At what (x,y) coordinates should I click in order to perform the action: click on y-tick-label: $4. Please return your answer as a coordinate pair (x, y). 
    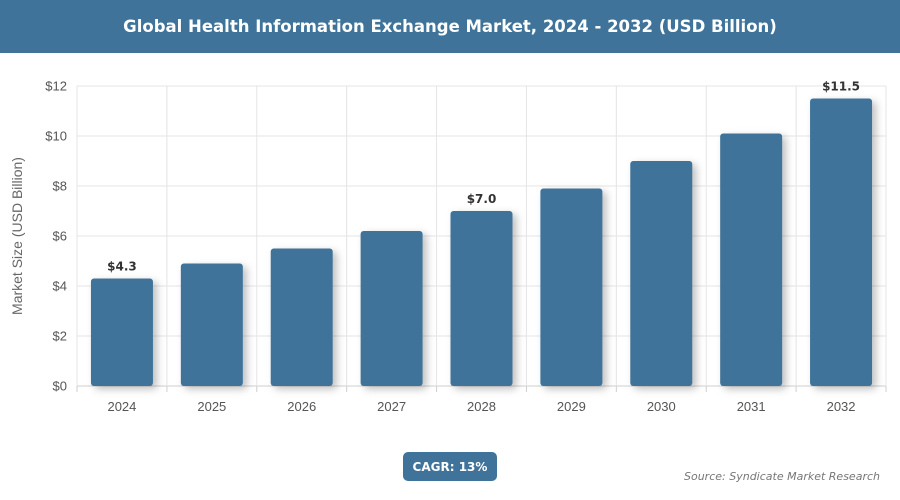
    Looking at the image, I should click on (60, 286).